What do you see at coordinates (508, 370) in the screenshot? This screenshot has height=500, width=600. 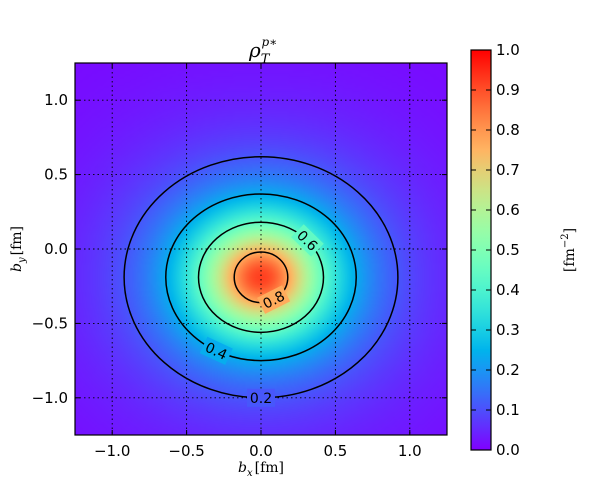 I see `colorbar-tick-label: 0.2` at bounding box center [508, 370].